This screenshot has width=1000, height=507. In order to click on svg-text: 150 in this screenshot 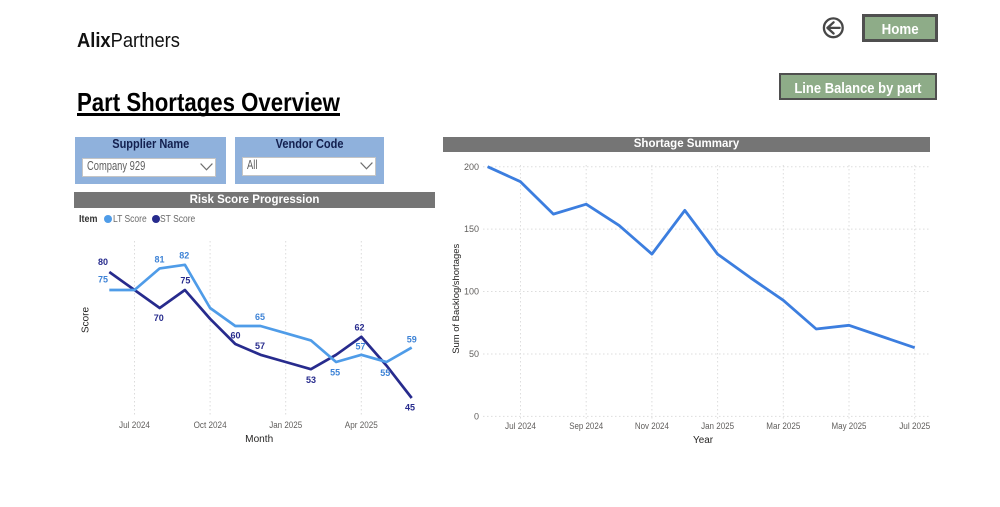, I will do `click(471, 229)`.